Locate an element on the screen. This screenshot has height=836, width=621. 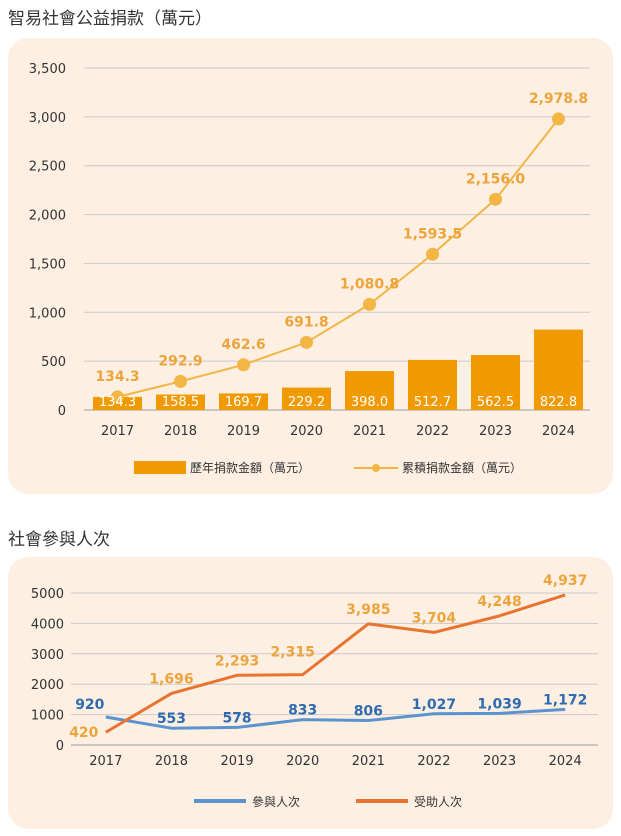
bar-value-label: 822.8 is located at coordinates (558, 402).